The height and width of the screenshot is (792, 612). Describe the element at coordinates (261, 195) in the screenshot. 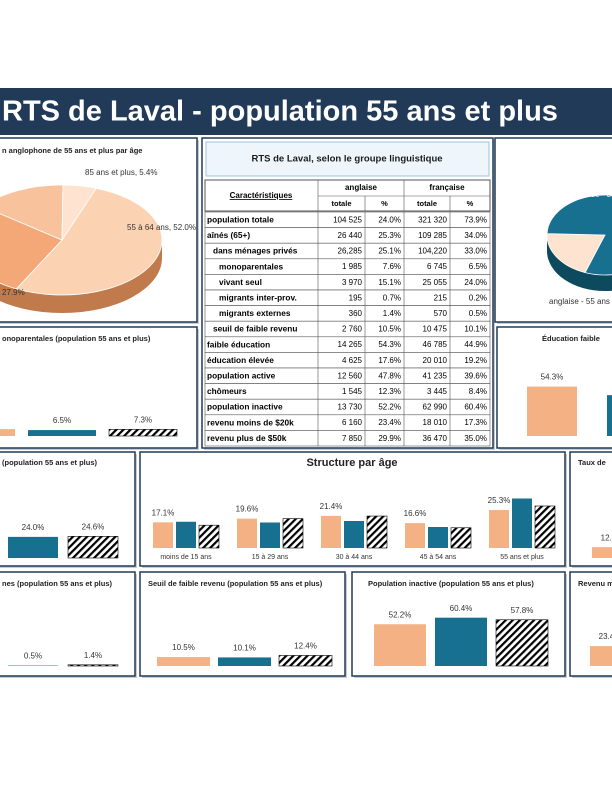

I see `table-header: Caractéristiques` at that location.